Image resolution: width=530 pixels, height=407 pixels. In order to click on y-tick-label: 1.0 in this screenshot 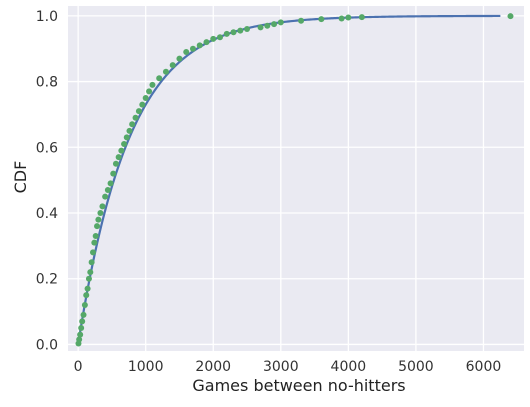, I will do `click(47, 17)`.